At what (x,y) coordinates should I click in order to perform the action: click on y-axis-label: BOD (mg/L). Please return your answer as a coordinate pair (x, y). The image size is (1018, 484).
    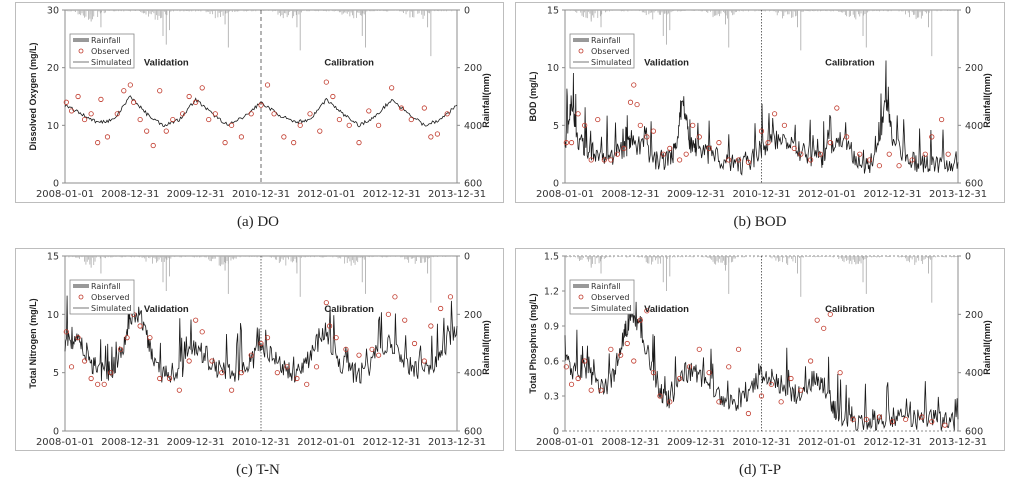
    Looking at the image, I should click on (533, 97).